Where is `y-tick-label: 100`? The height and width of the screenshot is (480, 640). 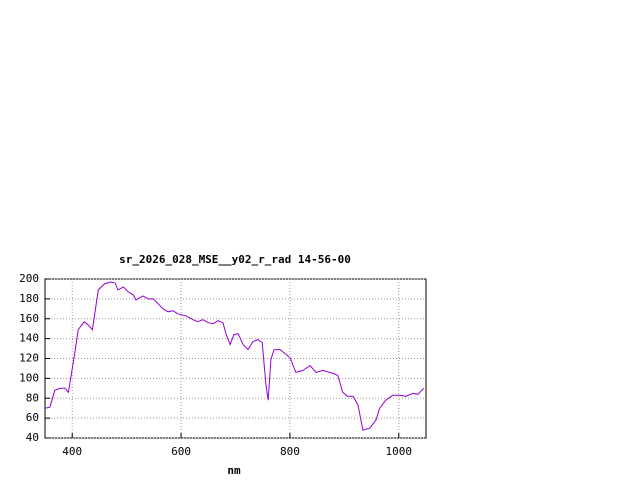
y-tick-label: 100 is located at coordinates (29, 377).